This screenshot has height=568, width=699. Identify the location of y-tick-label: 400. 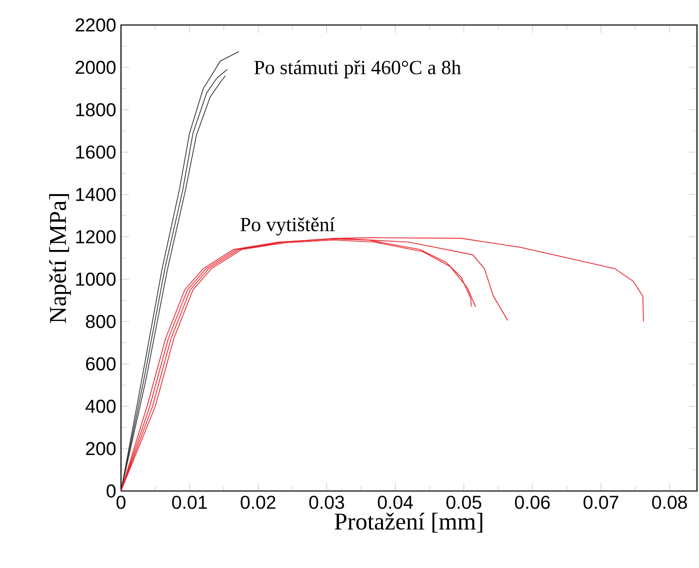
(101, 406).